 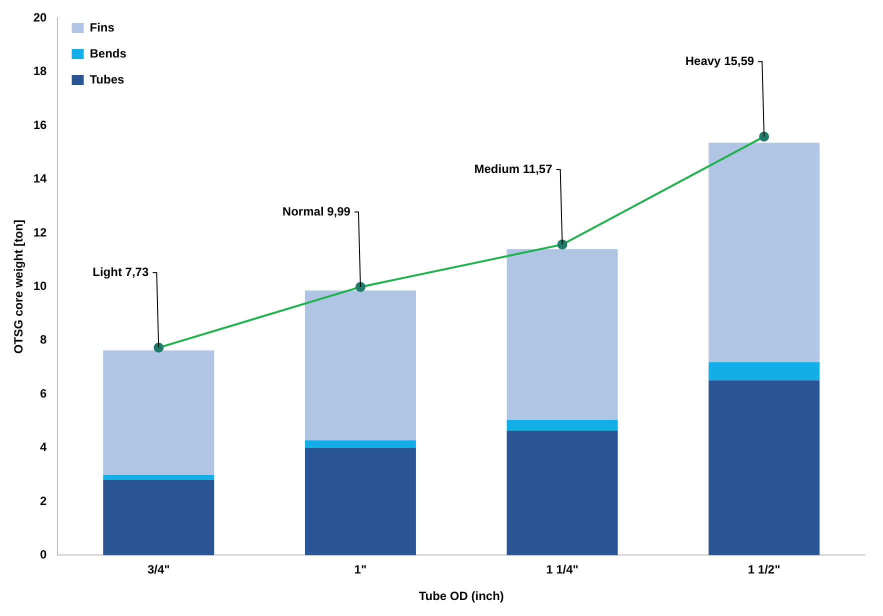 I want to click on legend-label: Tubes, so click(x=107, y=79).